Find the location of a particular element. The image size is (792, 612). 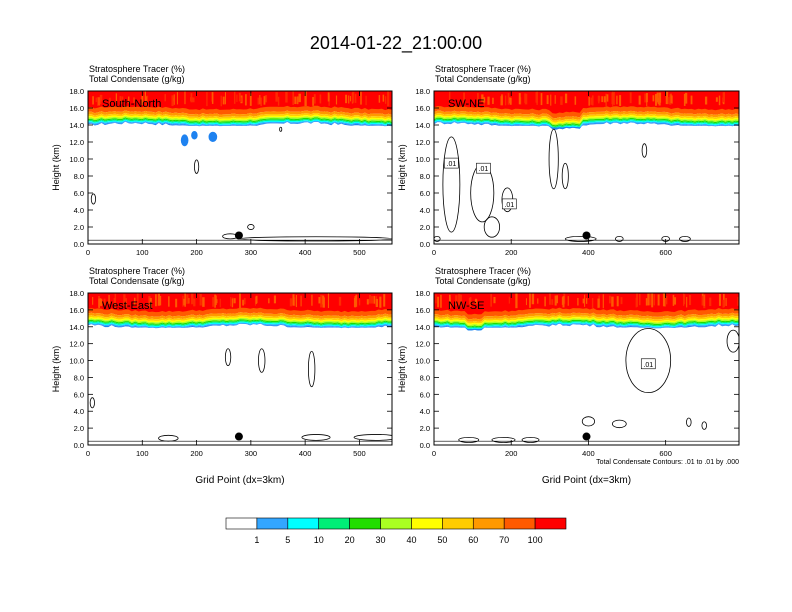

contour-label: .01 is located at coordinates (483, 168).